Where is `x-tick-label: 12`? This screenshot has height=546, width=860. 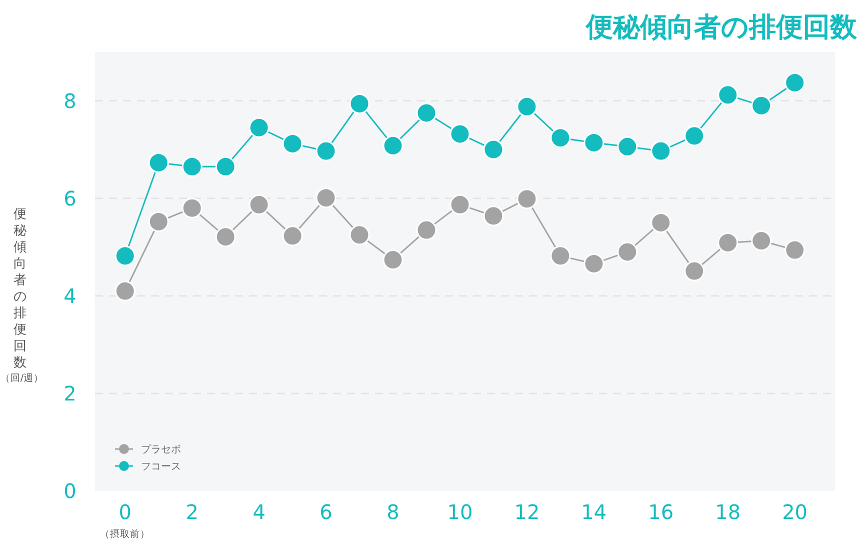
x-tick-label: 12 is located at coordinates (527, 512).